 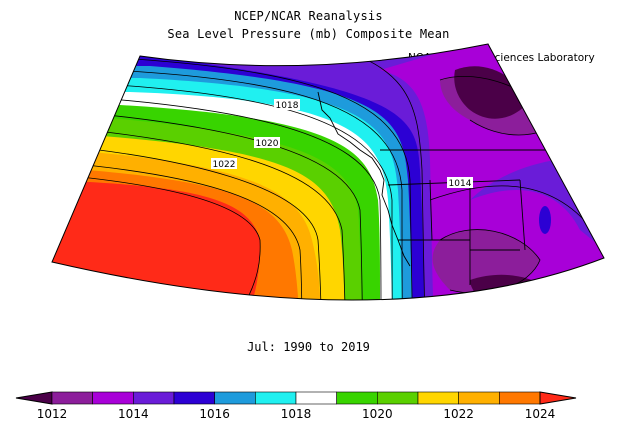 I want to click on contour-label-1022: 1022, so click(x=224, y=164).